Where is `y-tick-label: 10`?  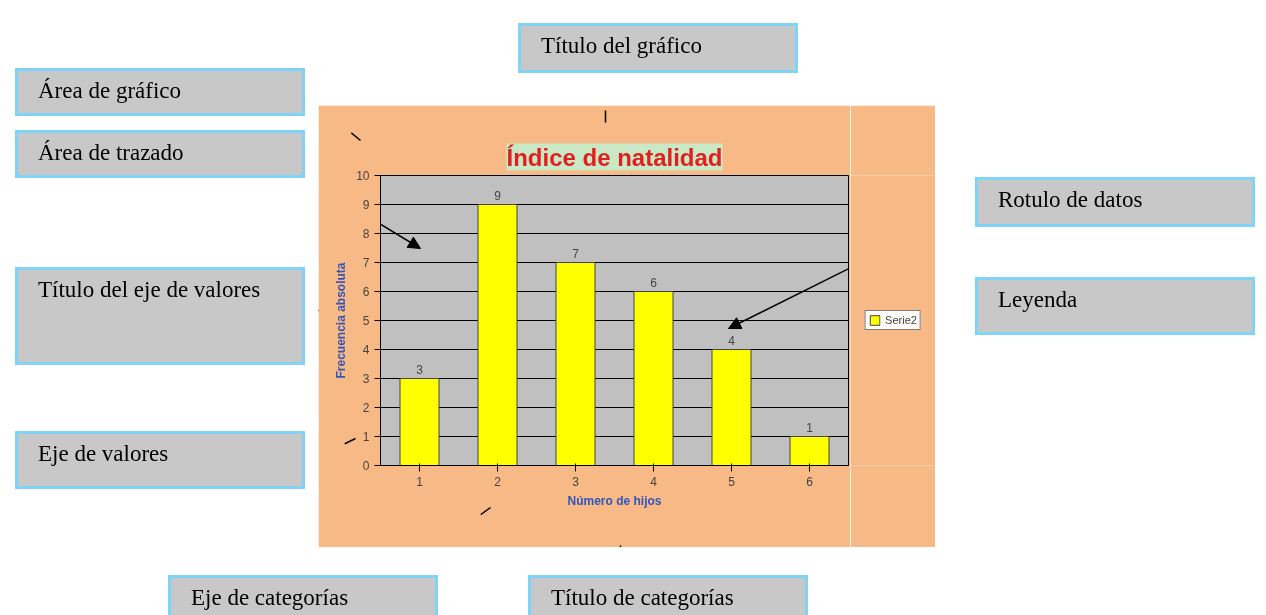 y-tick-label: 10 is located at coordinates (363, 176).